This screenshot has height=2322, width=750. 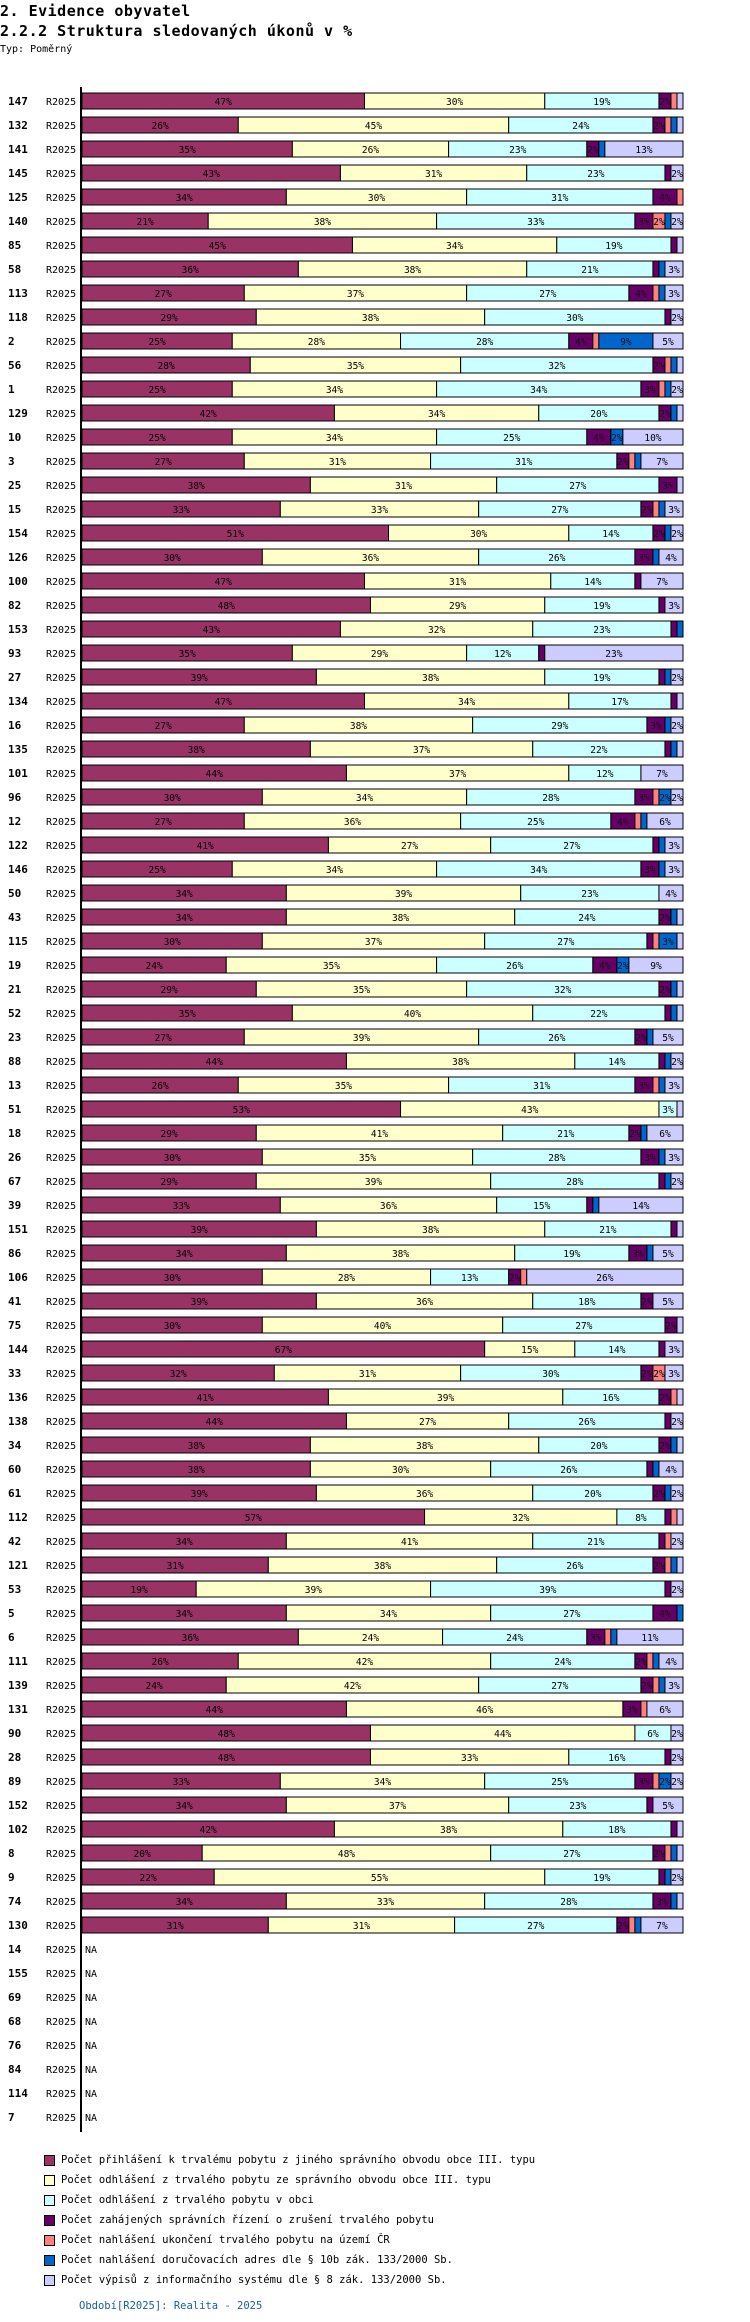 I want to click on bar-data-label: 28%, so click(x=484, y=342).